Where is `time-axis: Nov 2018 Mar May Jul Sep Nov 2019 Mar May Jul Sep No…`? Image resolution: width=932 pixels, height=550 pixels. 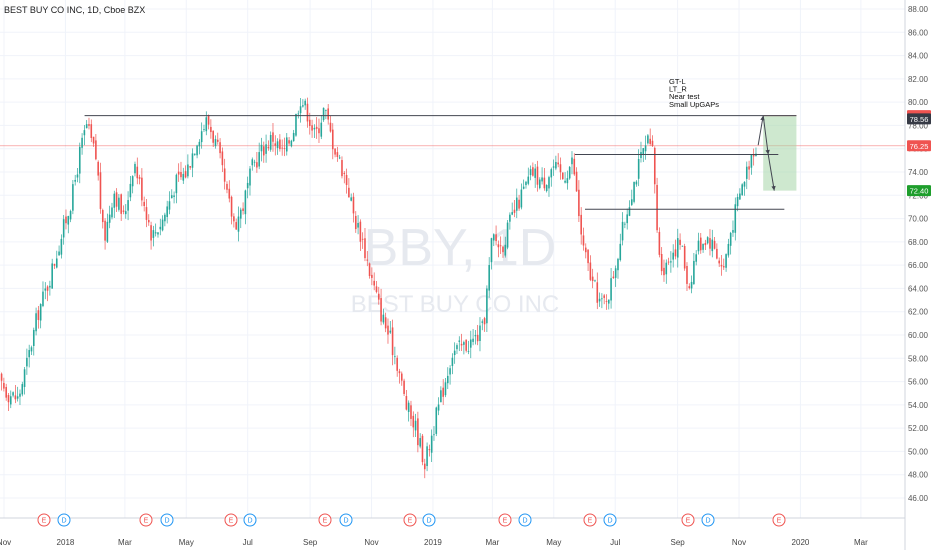 time-axis: Nov 2018 Mar May Jul Sep Nov 2019 Mar May Jul Sep No… is located at coordinates (434, 542).